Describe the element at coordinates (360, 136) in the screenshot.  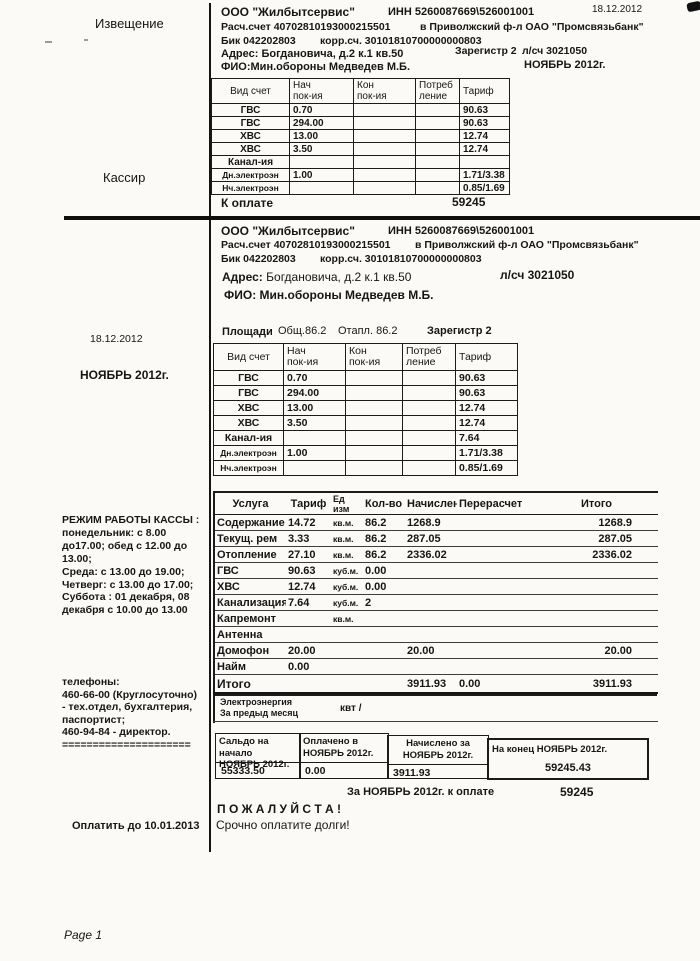
I see `table-row: ХВС 13.00 12.74` at that location.